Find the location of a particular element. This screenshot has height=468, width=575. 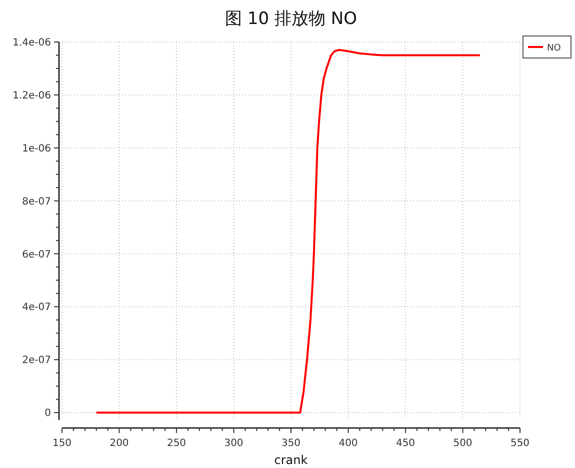

y-tick-label: 1.4e-06 is located at coordinates (31, 43).